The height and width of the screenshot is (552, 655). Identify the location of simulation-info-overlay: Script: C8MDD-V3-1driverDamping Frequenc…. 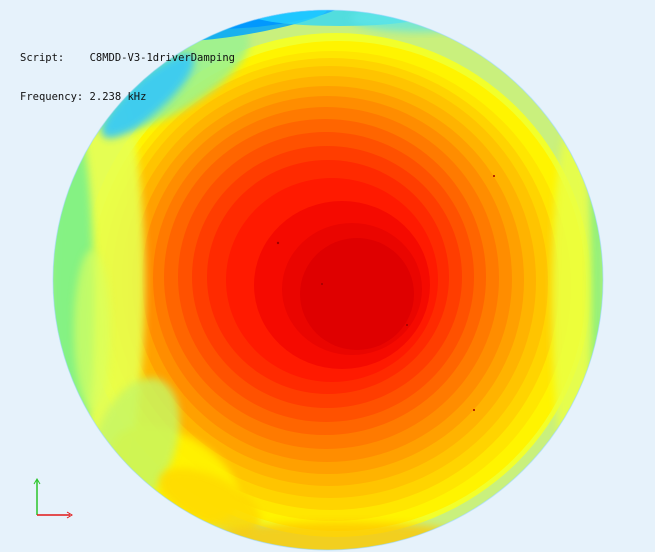
(127, 78).